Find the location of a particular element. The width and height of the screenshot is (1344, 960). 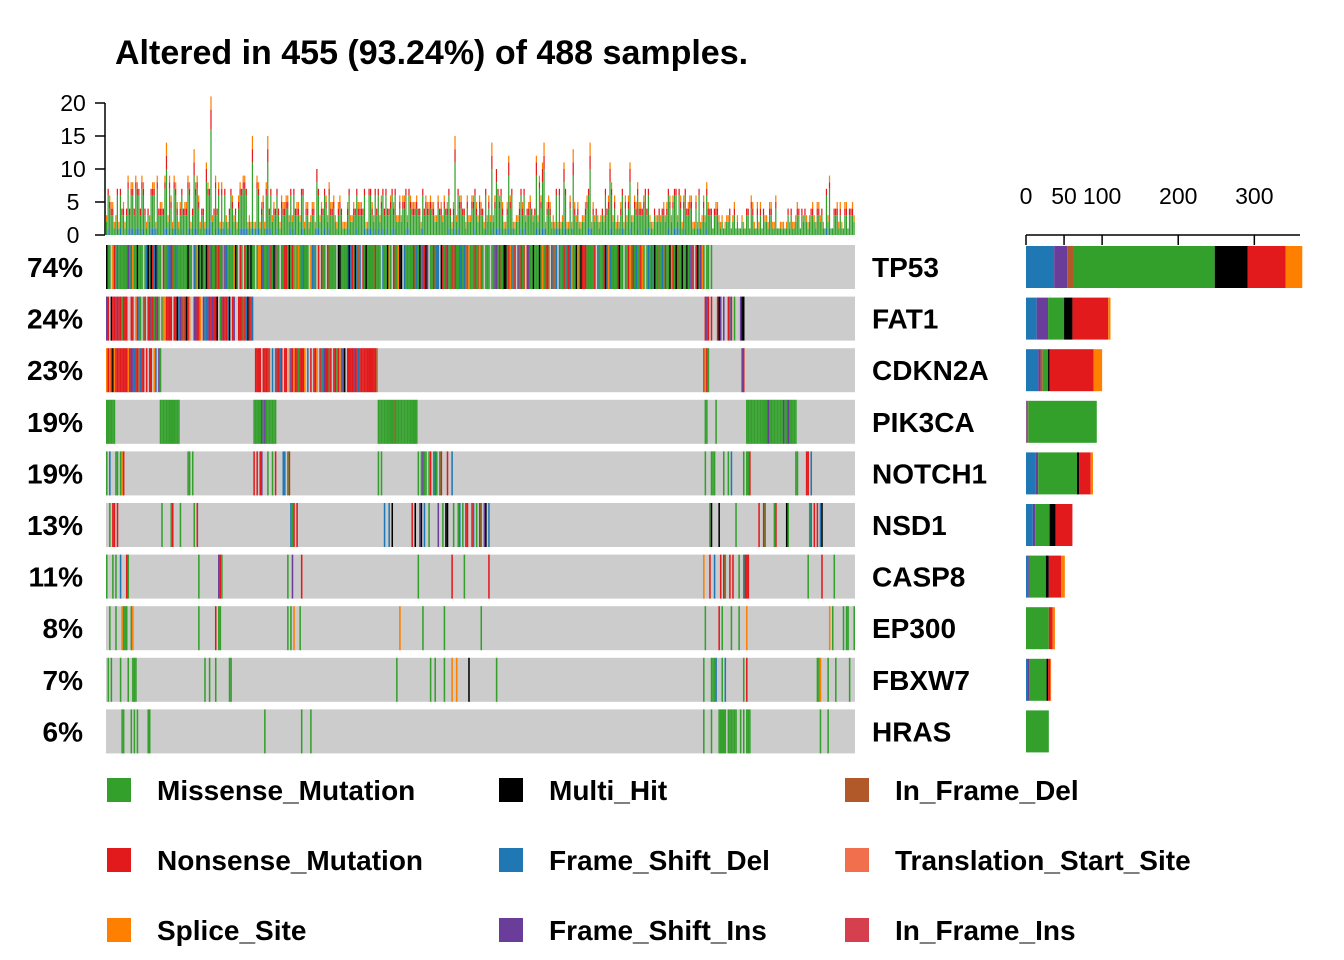

legend-item: Nonsense_Mutation is located at coordinates (265, 860).